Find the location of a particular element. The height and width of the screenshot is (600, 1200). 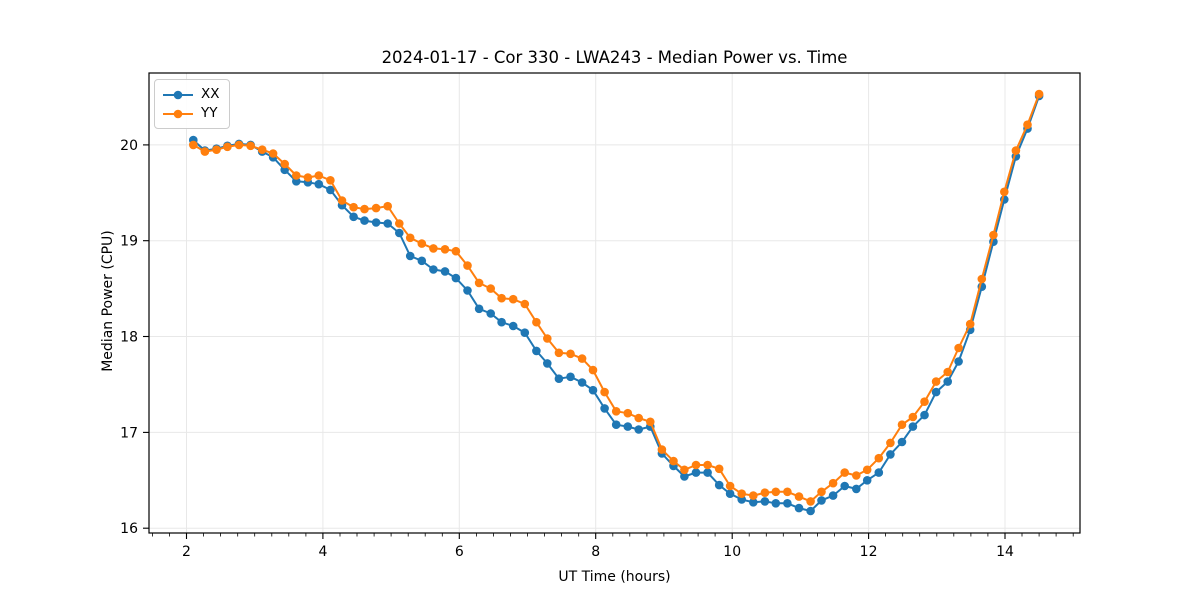

x-tick-label: 4 is located at coordinates (322, 552).